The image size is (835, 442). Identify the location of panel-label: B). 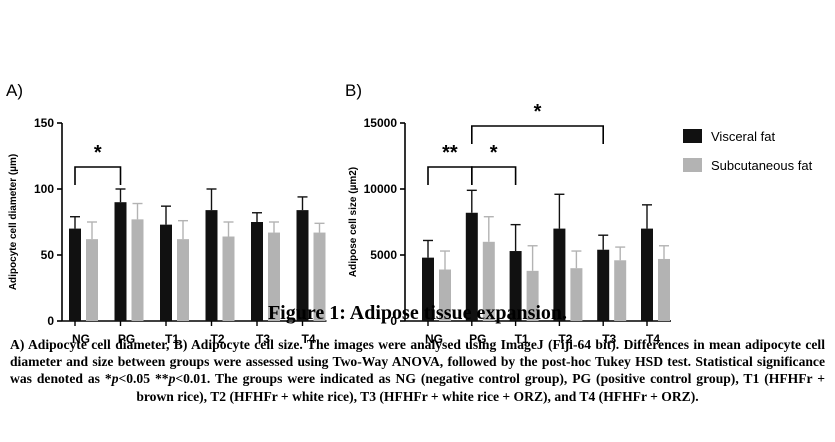
(353, 90).